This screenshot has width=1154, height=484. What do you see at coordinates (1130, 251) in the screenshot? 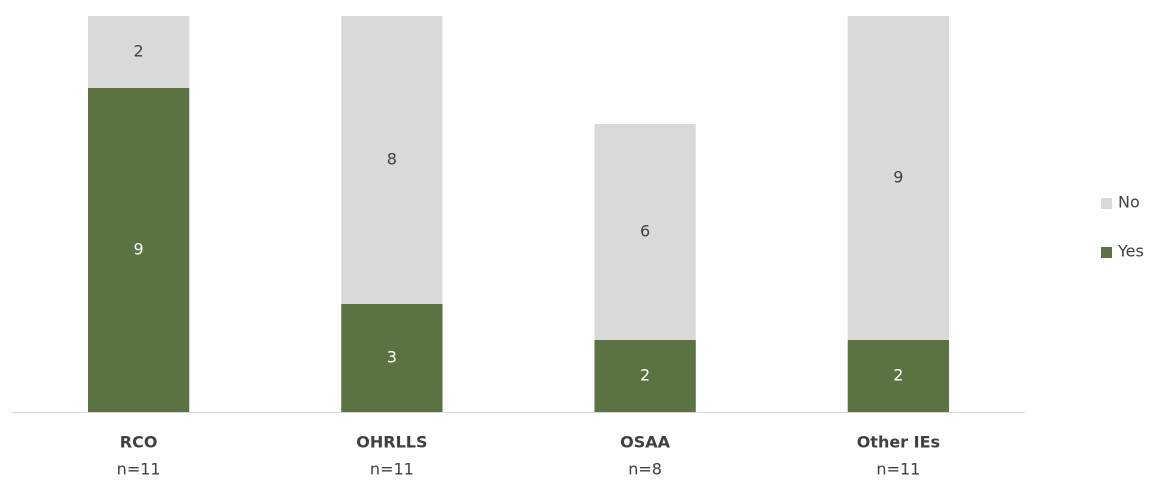
I see `legend-label: Yes` at bounding box center [1130, 251].